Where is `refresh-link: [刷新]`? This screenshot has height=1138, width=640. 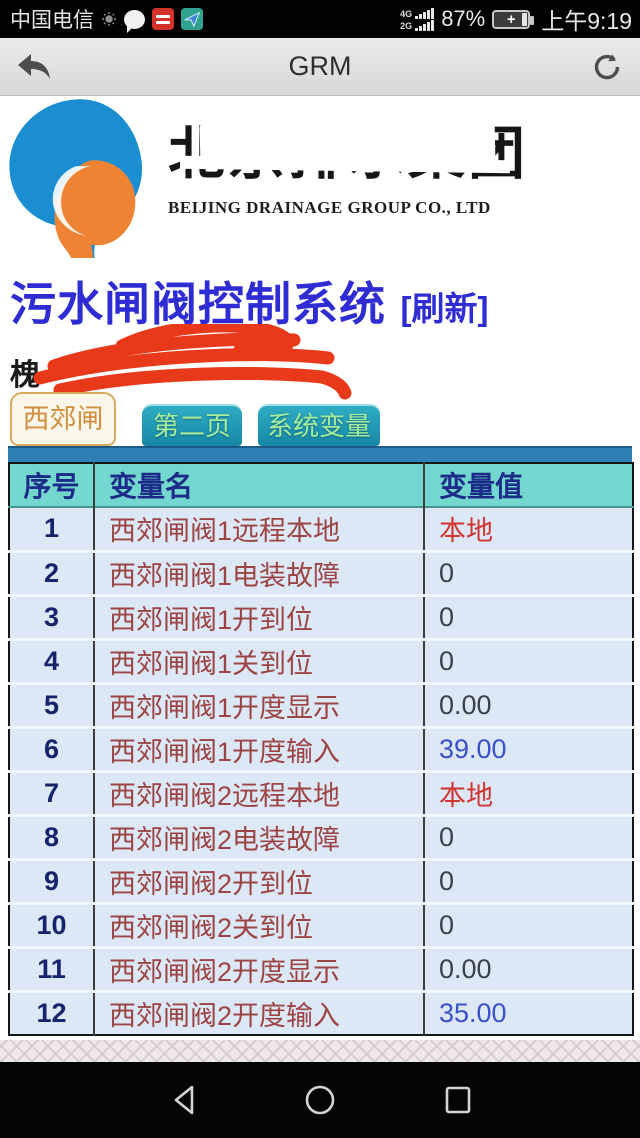
refresh-link: [刷新] is located at coordinates (444, 308).